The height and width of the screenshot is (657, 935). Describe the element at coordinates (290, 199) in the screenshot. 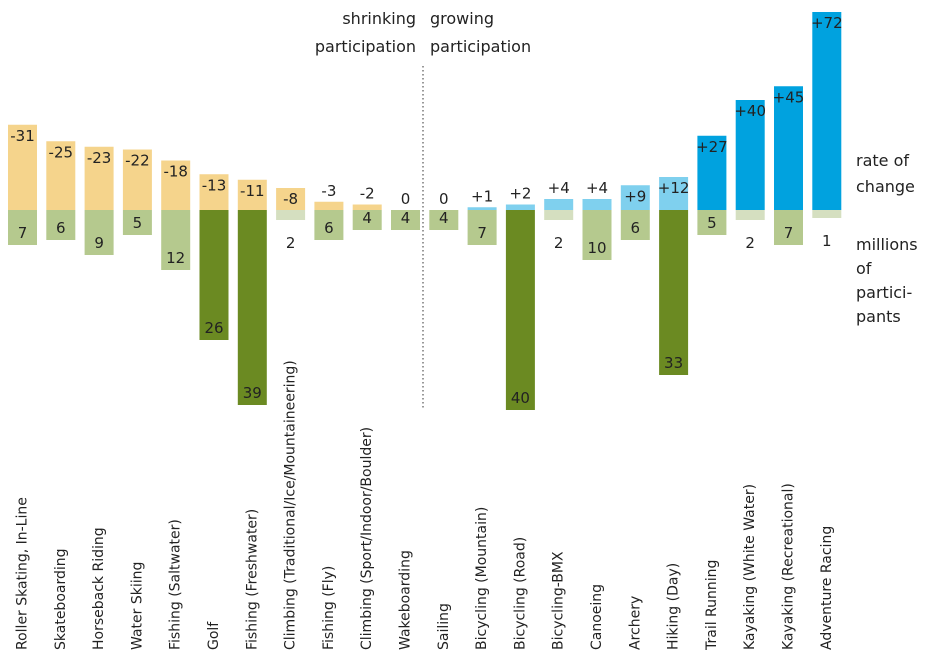

I see `rate-label: -8` at that location.